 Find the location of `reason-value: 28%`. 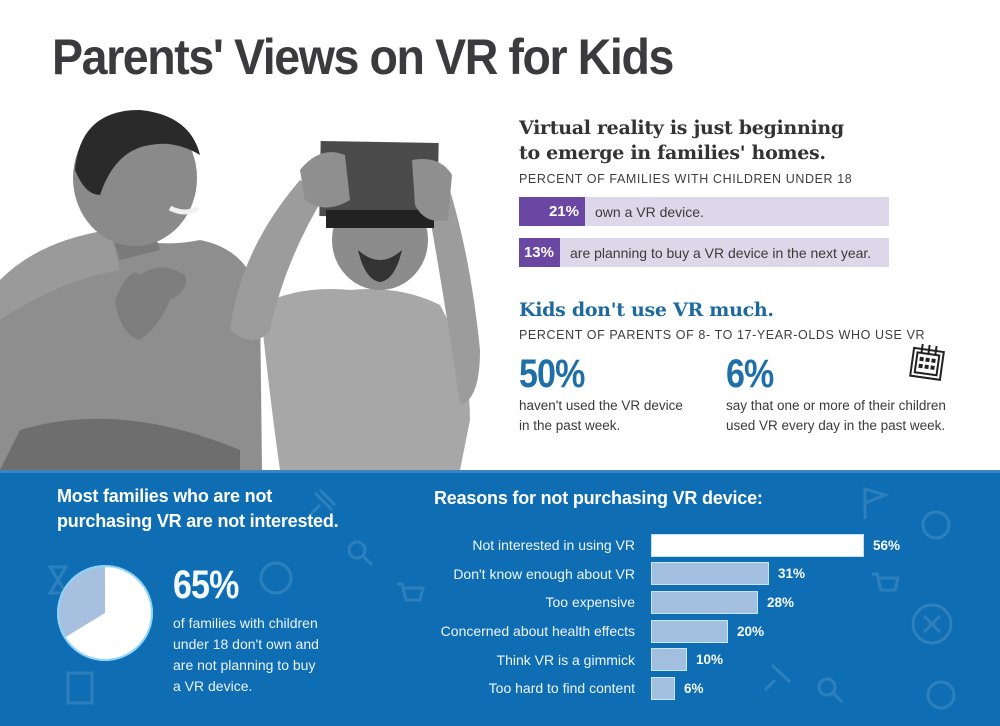

reason-value: 28% is located at coordinates (781, 602).